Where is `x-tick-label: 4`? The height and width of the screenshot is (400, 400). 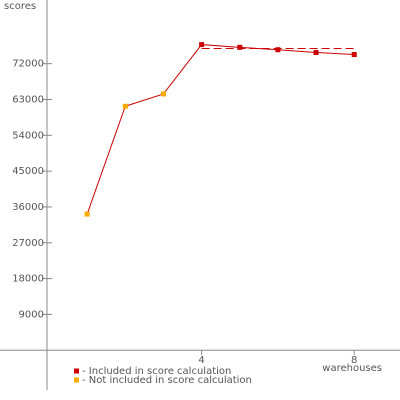 x-tick-label: 4 is located at coordinates (201, 360).